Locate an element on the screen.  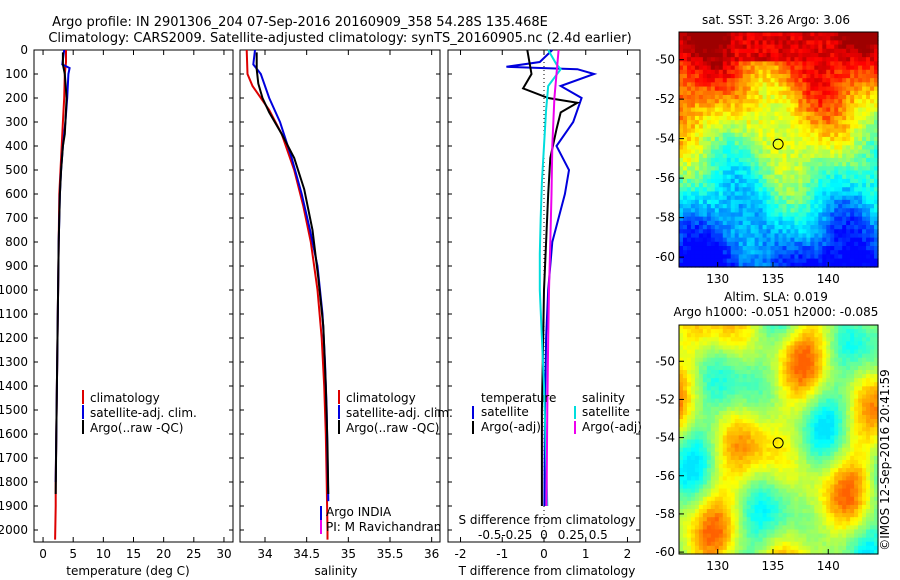
sst-heatmap is located at coordinates (779, 150).